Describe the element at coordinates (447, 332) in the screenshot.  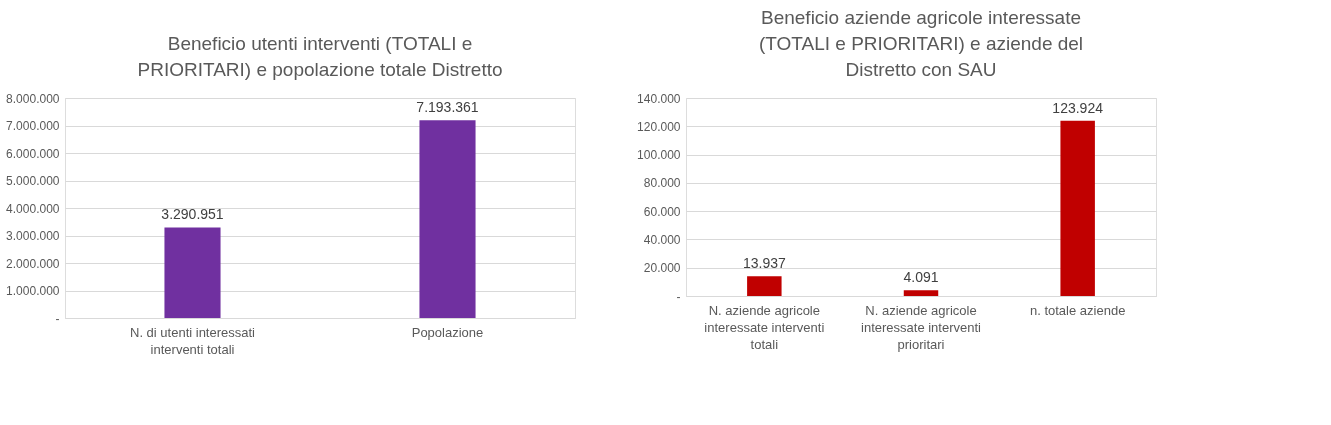
I see `x-tick-label: Popolazione` at that location.